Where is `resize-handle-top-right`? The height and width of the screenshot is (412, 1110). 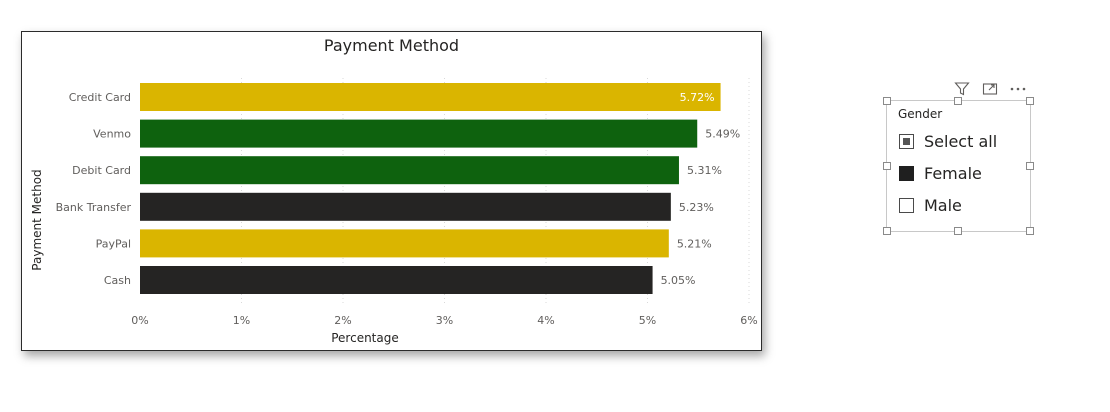 resize-handle-top-right is located at coordinates (1030, 101).